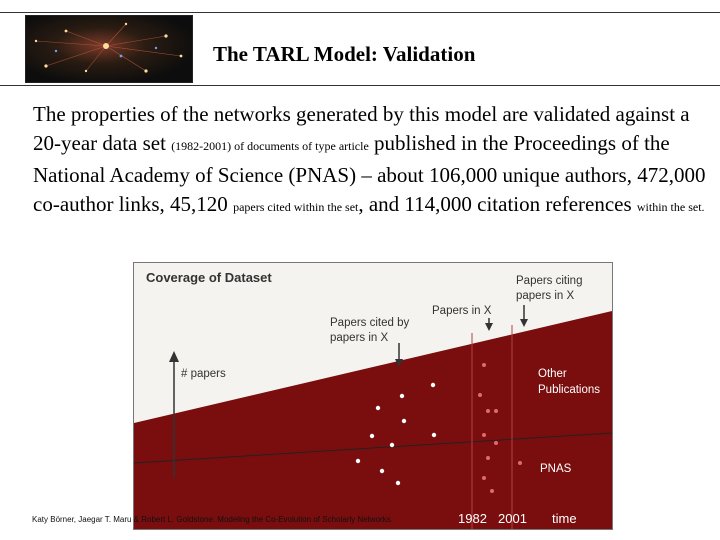 This screenshot has width=720, height=540. What do you see at coordinates (359, 338) in the screenshot?
I see `label-papers-cited-2: papers in X` at bounding box center [359, 338].